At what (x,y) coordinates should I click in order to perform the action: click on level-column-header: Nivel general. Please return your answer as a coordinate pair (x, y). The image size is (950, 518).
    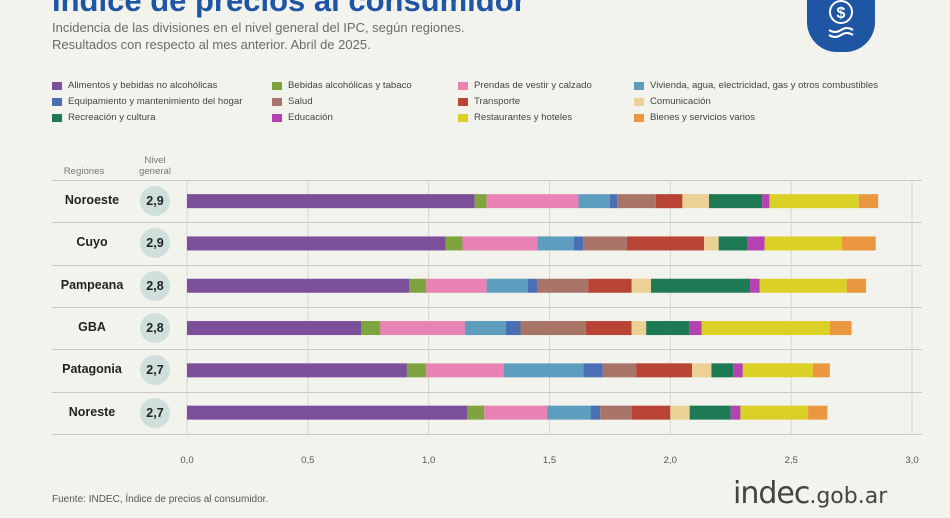
    Looking at the image, I should click on (155, 166).